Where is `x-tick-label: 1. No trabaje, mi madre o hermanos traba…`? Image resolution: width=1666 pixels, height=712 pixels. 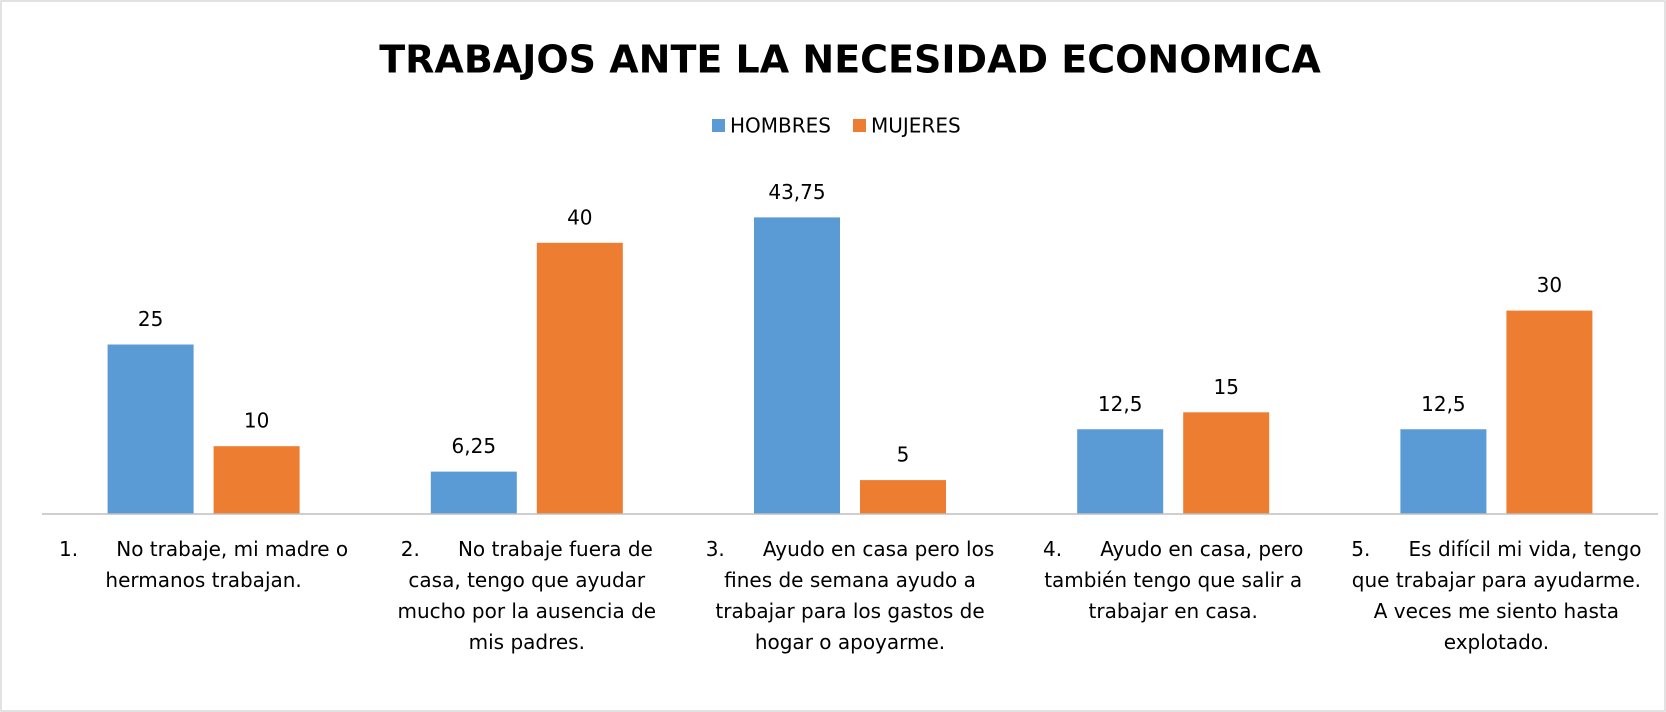
x-tick-label: 1. No trabaje, mi madre o hermanos traba… is located at coordinates (207, 564).